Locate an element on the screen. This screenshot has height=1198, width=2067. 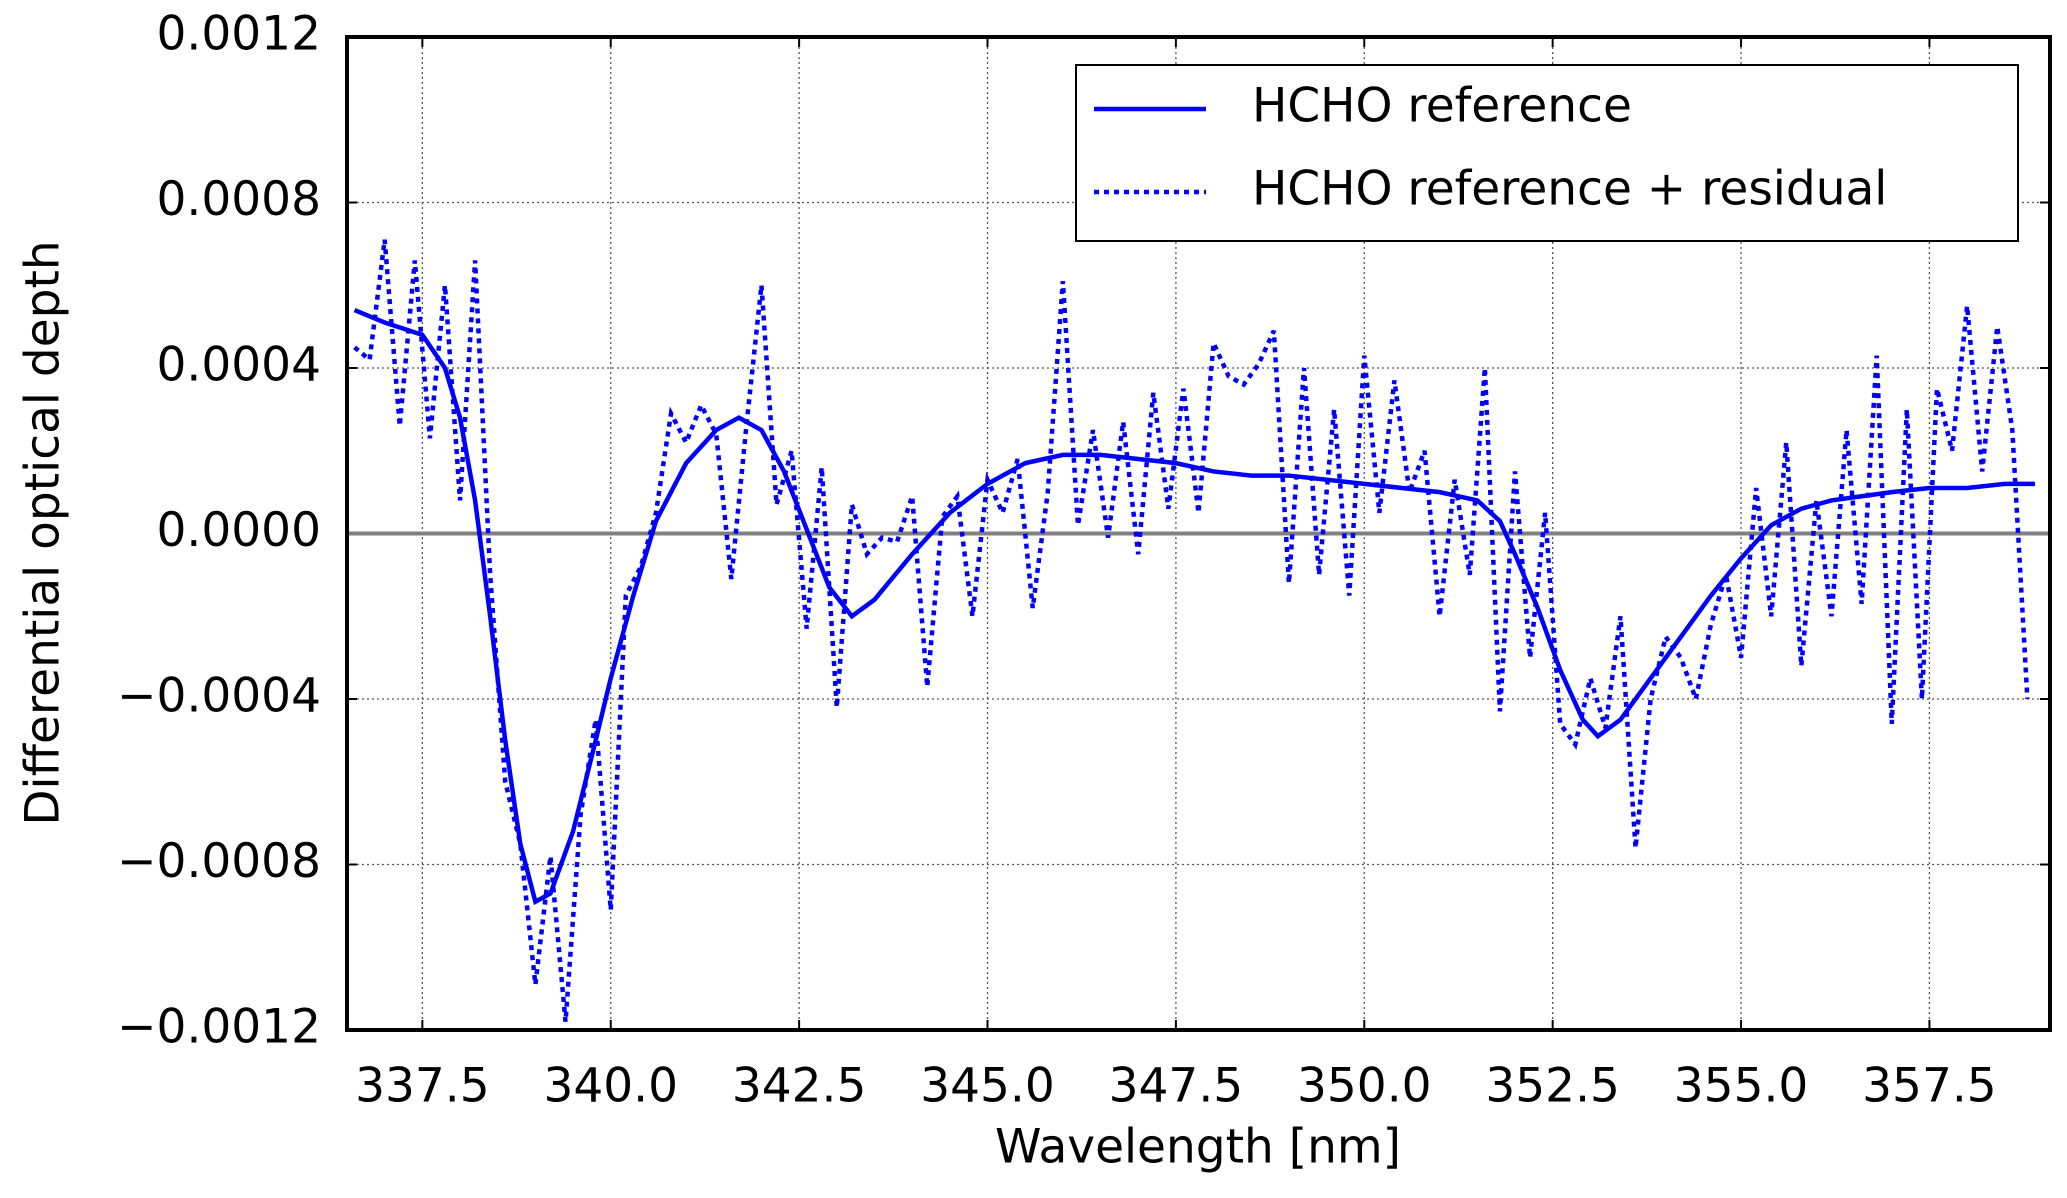
x-tick-label: 355.0 is located at coordinates (1741, 1086).